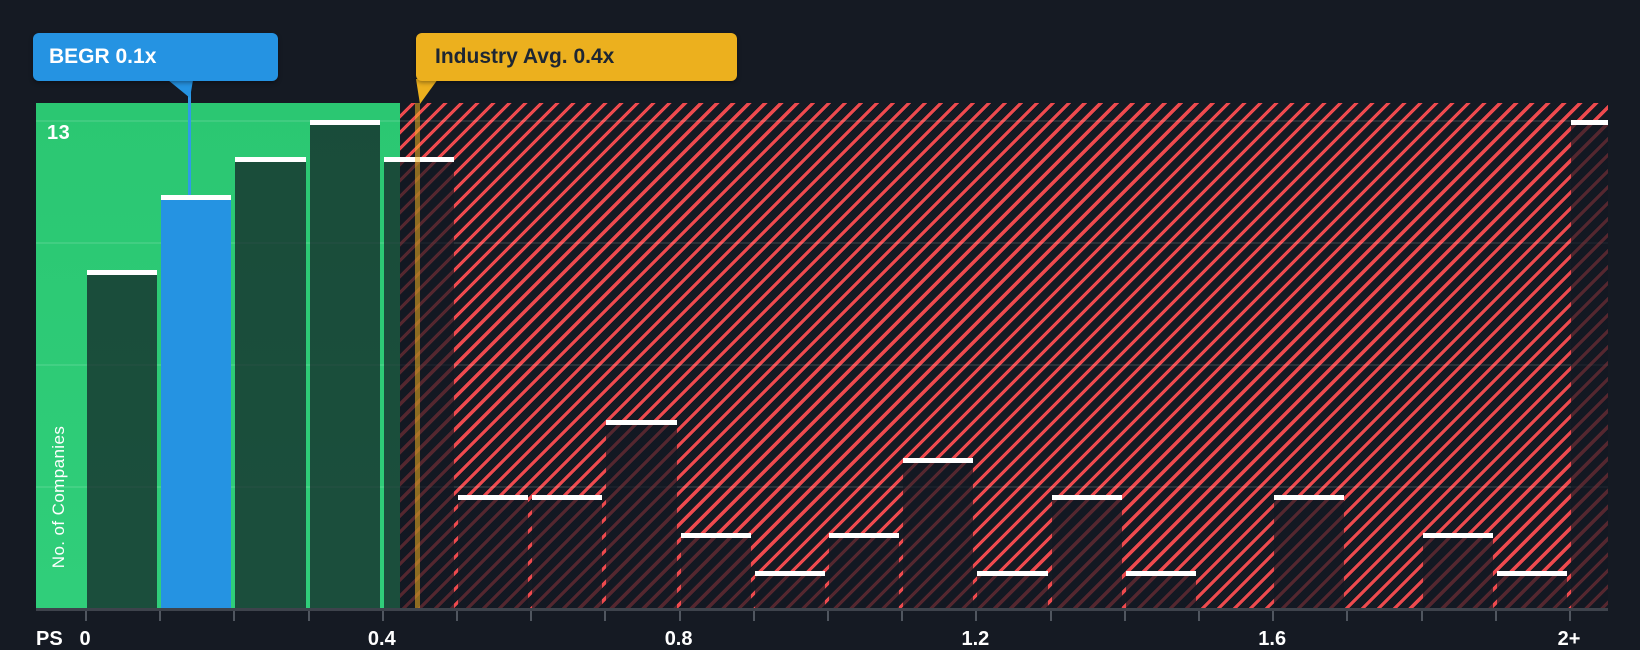  Describe the element at coordinates (58, 497) in the screenshot. I see `y-axis-title: No. of Companies` at that location.